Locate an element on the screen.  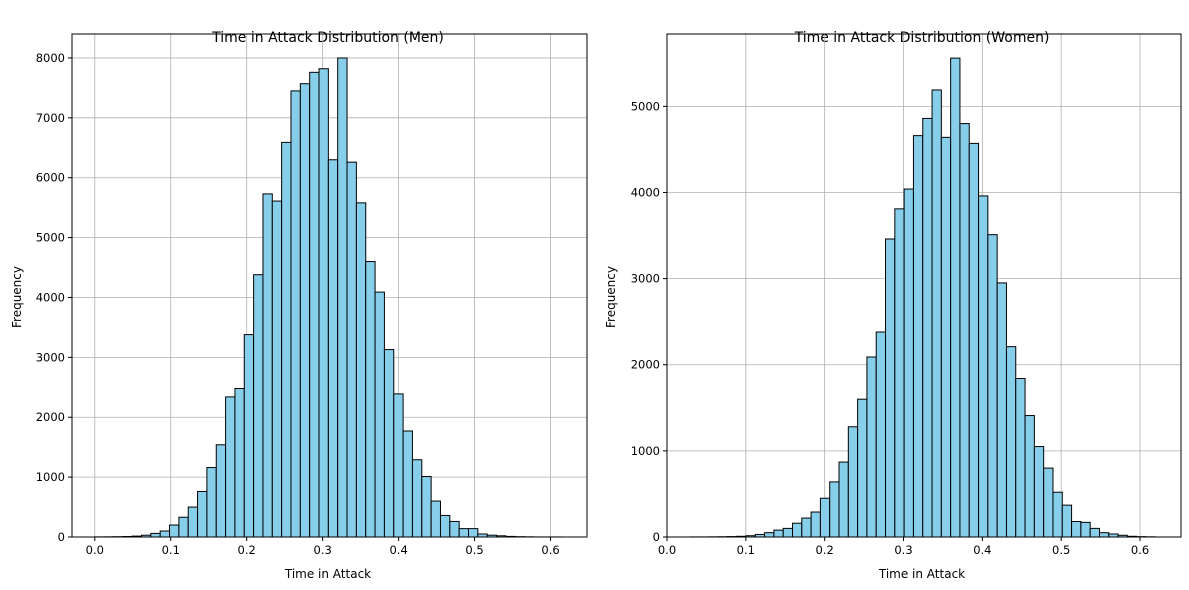
y-tick-label: 6000 is located at coordinates (50, 178).